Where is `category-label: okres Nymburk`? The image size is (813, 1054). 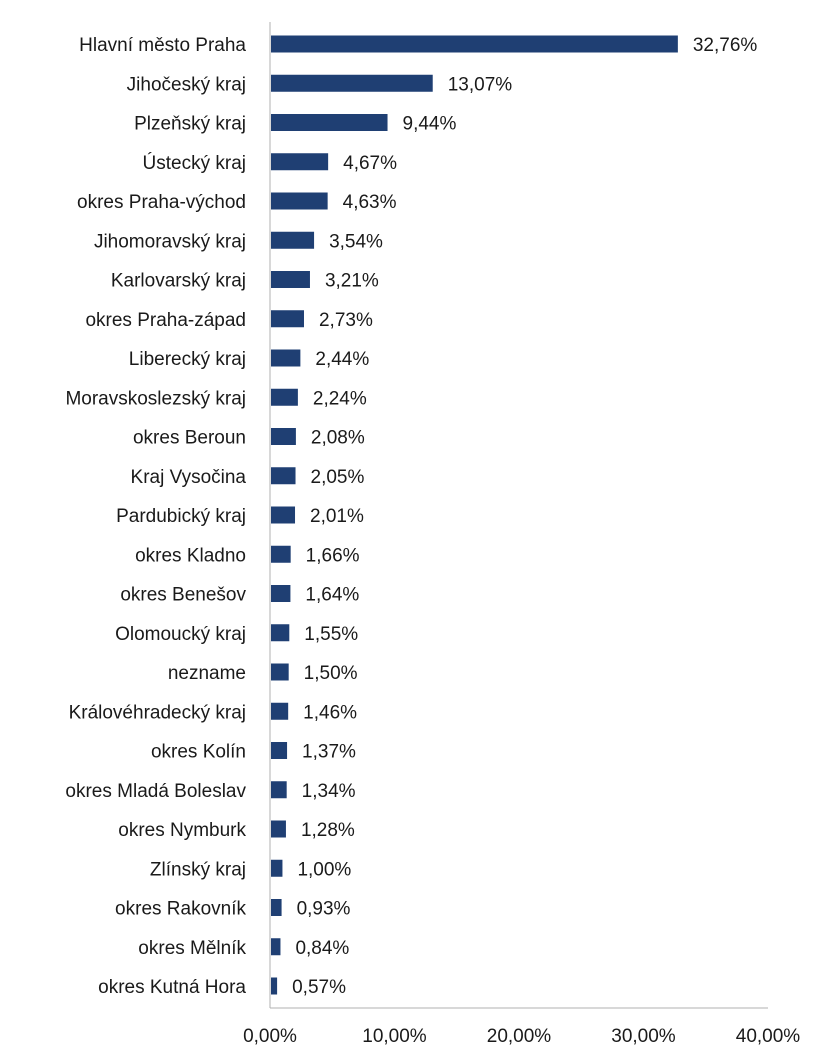
category-label: okres Nymburk is located at coordinates (182, 830).